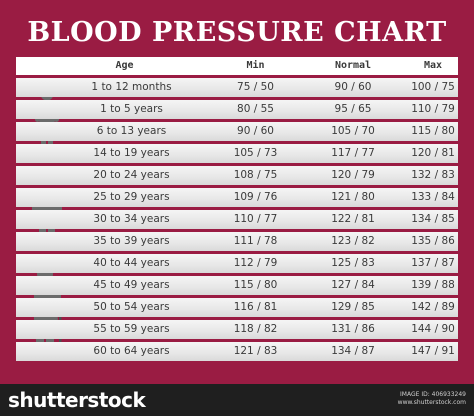  Describe the element at coordinates (433, 241) in the screenshot. I see `max-cell: 135 / 86` at that location.